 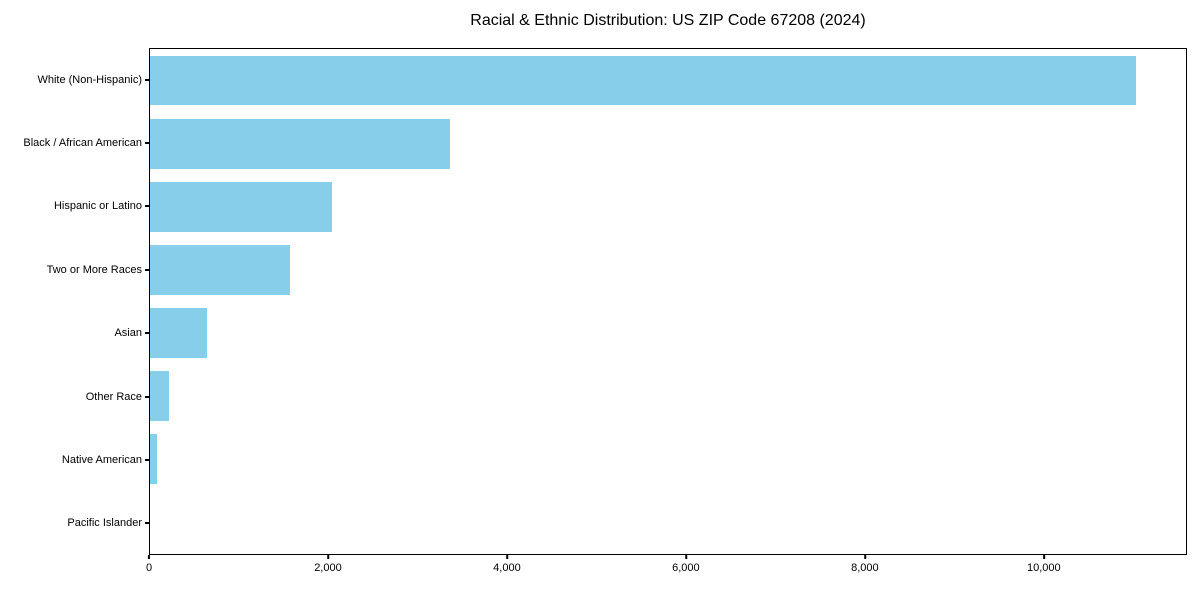 I want to click on y-tick-row: Hispanic or Latino, so click(x=74, y=206).